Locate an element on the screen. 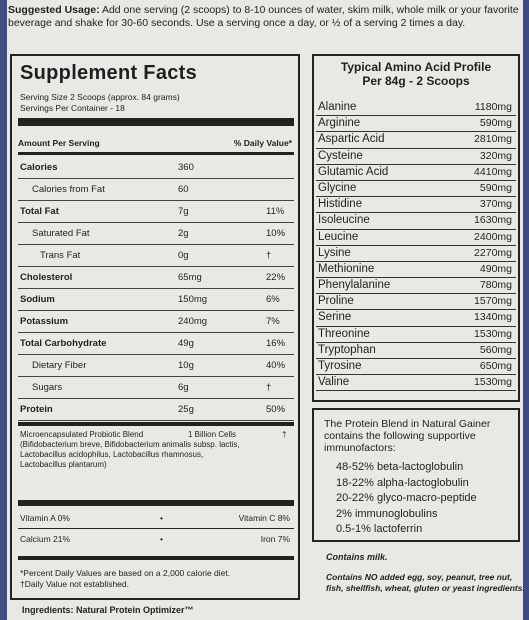 The height and width of the screenshot is (620, 529). blend-item: 20-22% glyco-macro-peptide is located at coordinates (406, 498).